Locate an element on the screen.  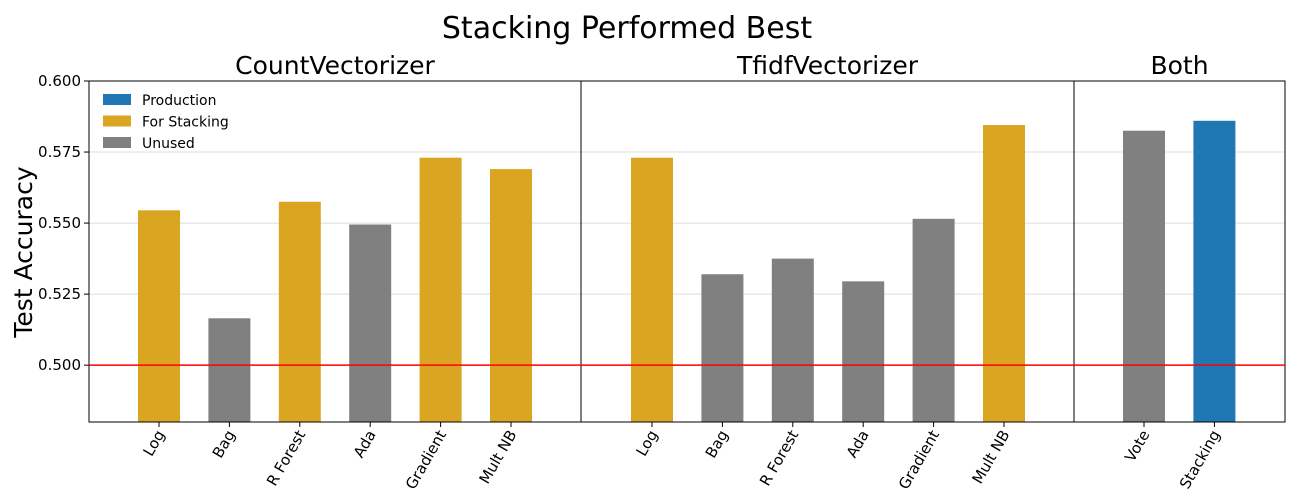
x-tick-label: Vote is located at coordinates (1137, 446).